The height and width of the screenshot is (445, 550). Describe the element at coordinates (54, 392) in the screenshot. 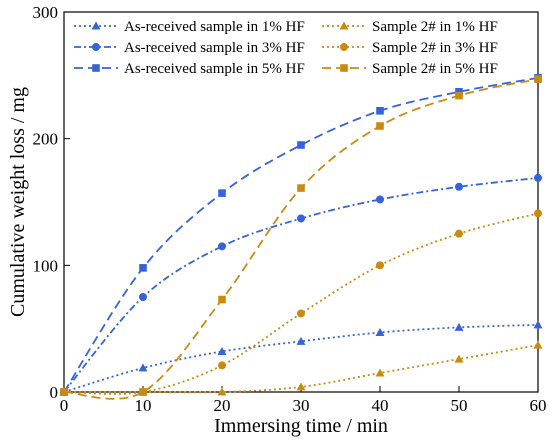

I see `y-tick-label: 0` at that location.